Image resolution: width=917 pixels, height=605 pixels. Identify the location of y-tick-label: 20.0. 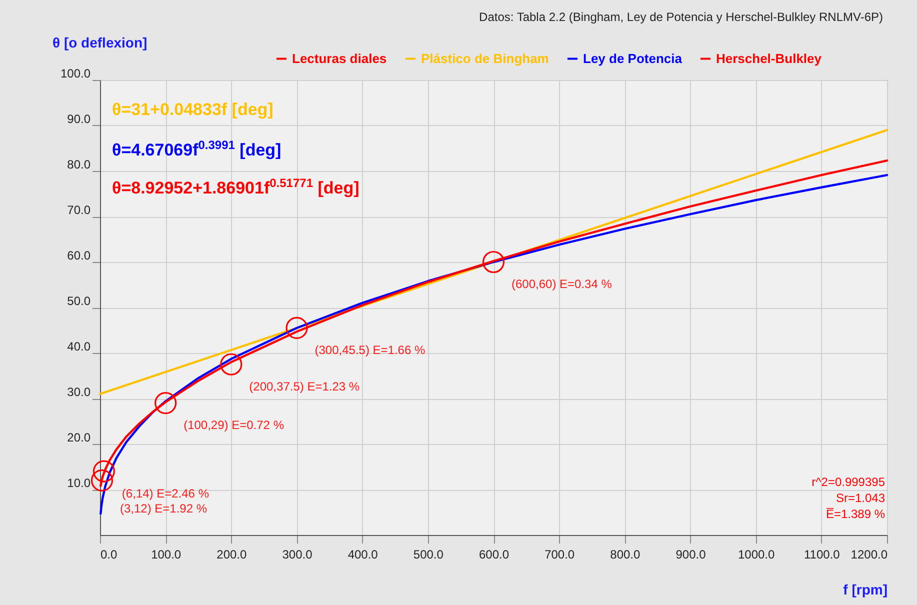
(79, 437).